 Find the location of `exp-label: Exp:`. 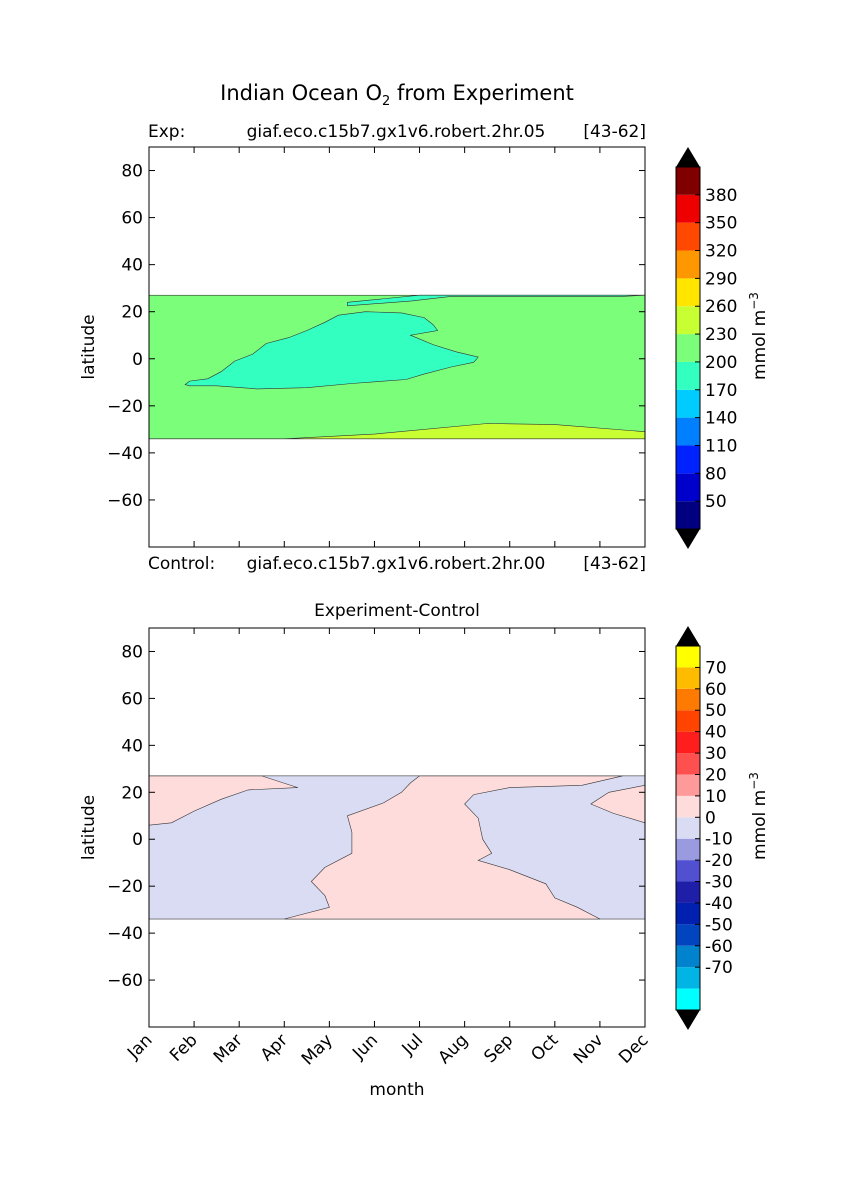

exp-label: Exp: is located at coordinates (166, 132).